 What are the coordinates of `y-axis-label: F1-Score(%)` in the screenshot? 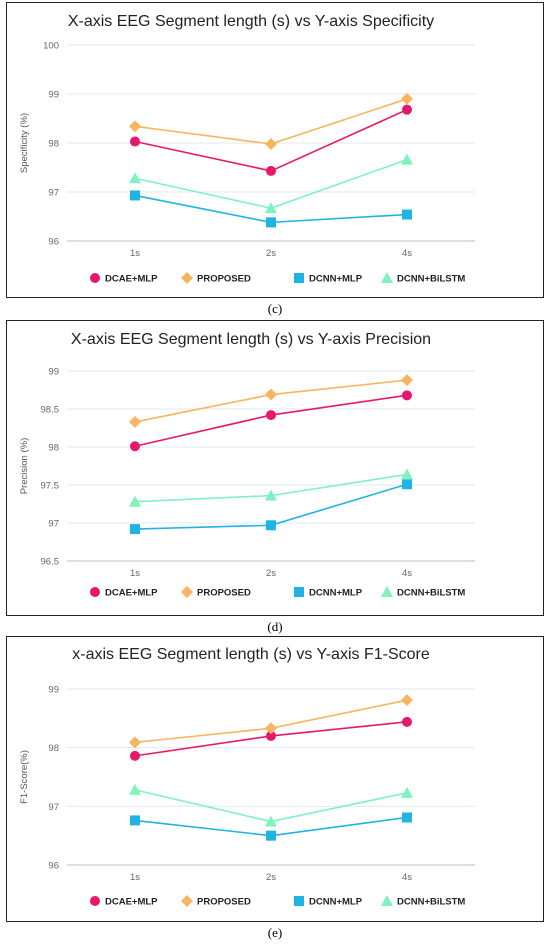 It's located at (24, 777).